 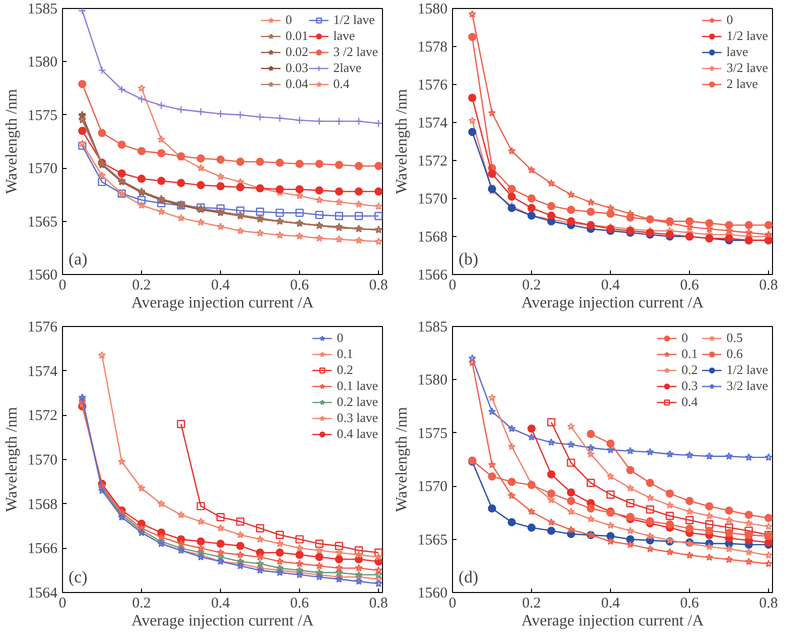 What do you see at coordinates (357, 418) in the screenshot?
I see `legend-label: 0.3 lave` at bounding box center [357, 418].